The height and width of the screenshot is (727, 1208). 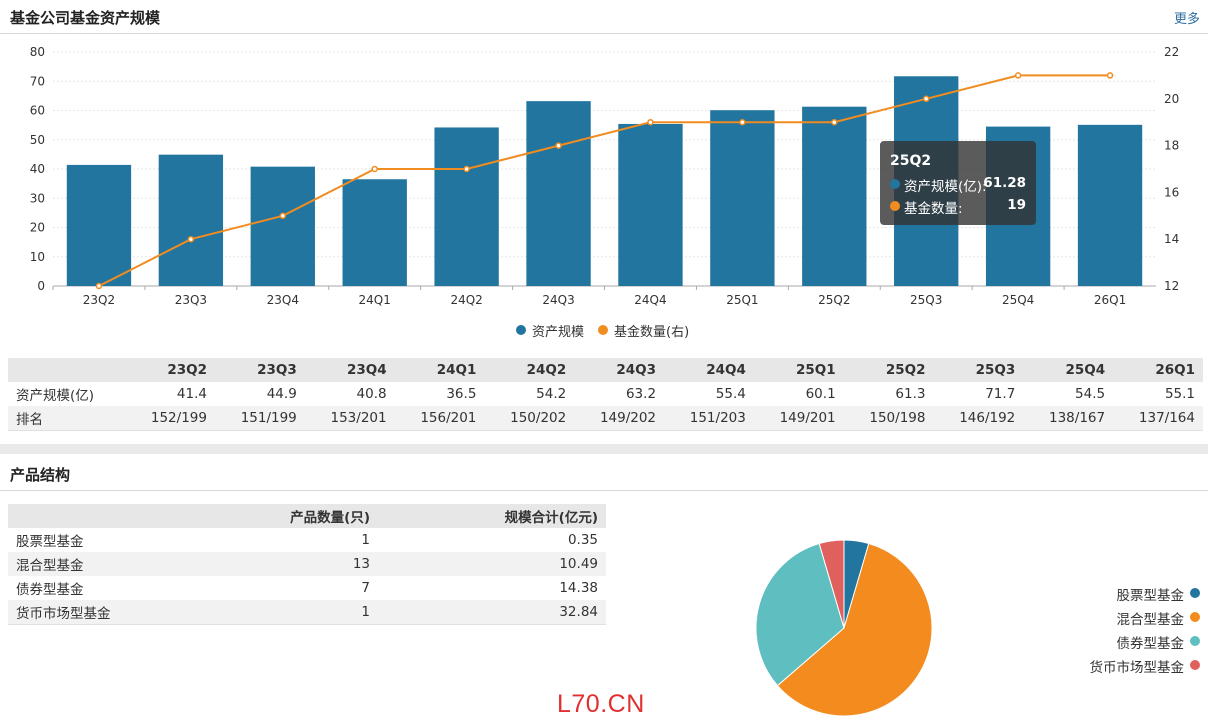 I want to click on x-tick-label: 24Q2, so click(x=466, y=300).